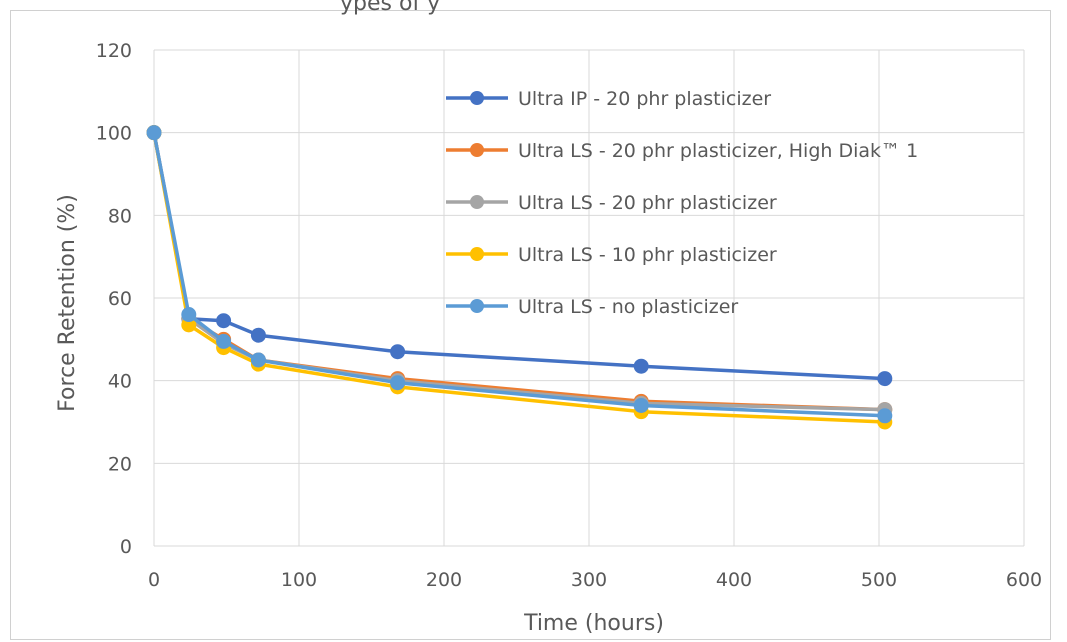 The width and height of the screenshot is (1067, 642). What do you see at coordinates (390, 8) in the screenshot?
I see `chart-title-fragment: ypes of y` at bounding box center [390, 8].